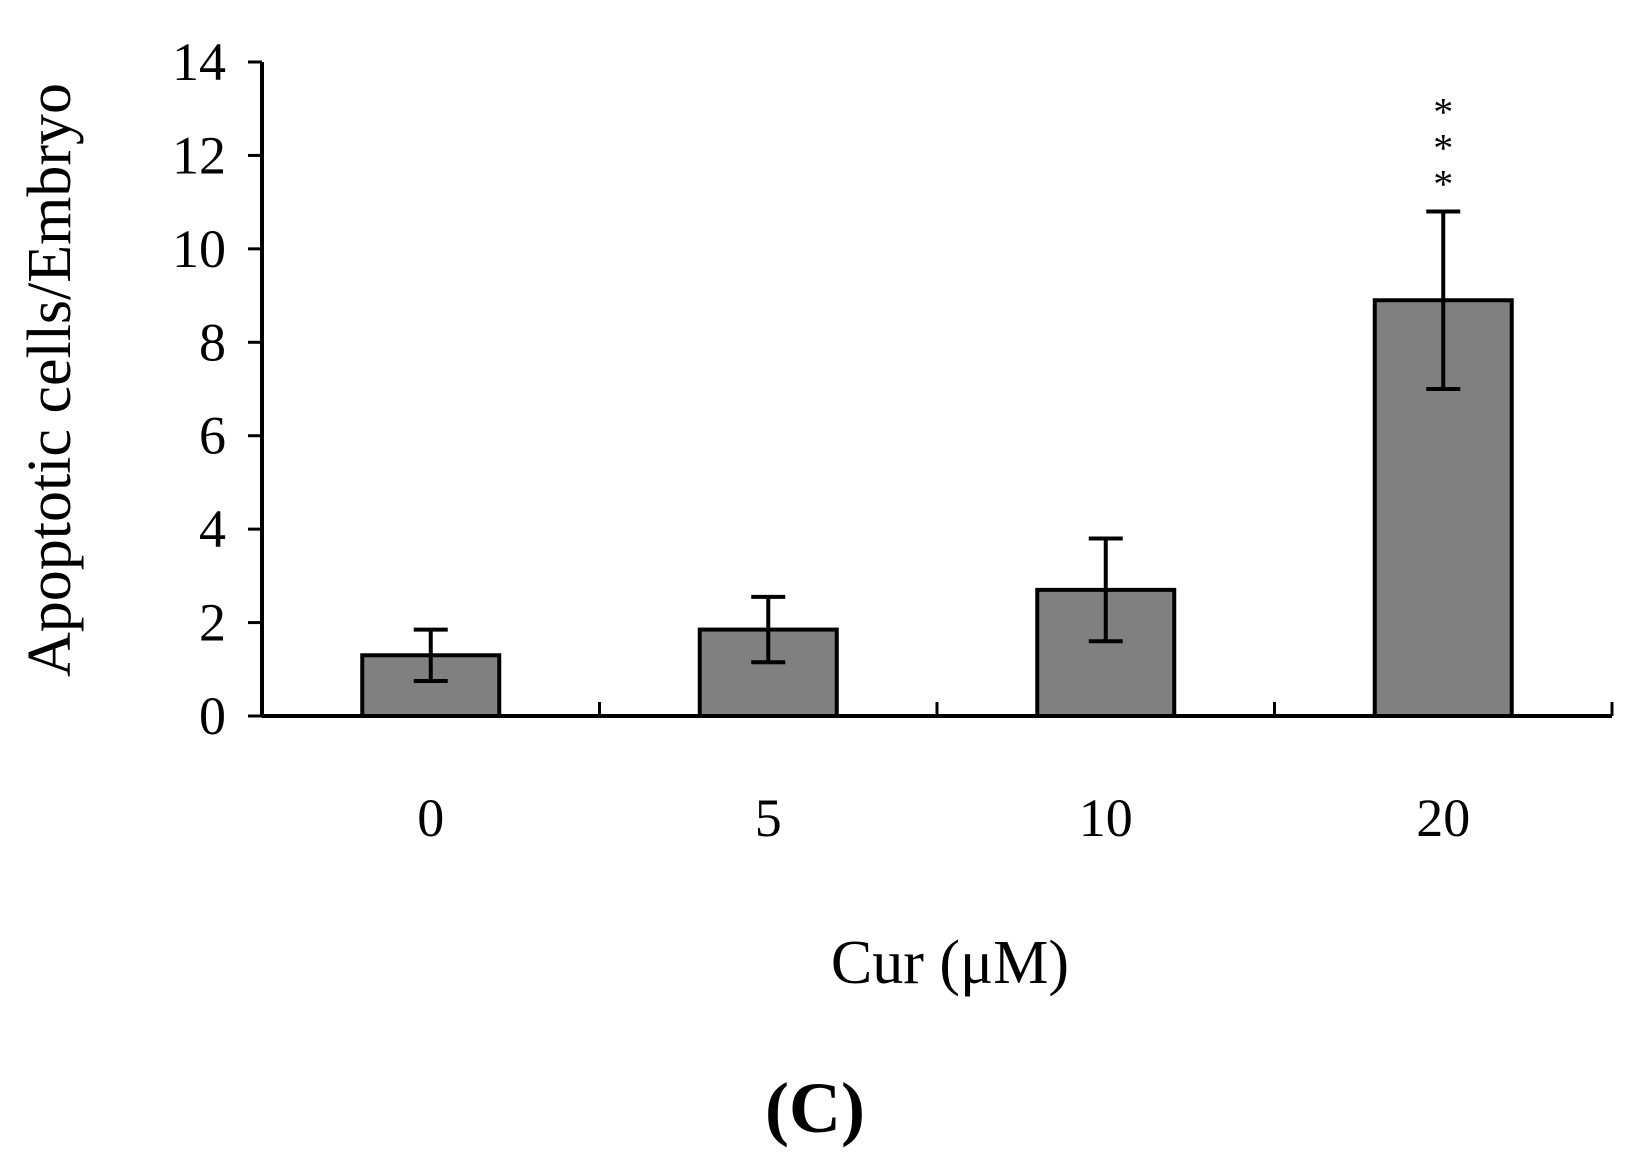  I want to click on x-tick-label: 20, so click(1443, 818).